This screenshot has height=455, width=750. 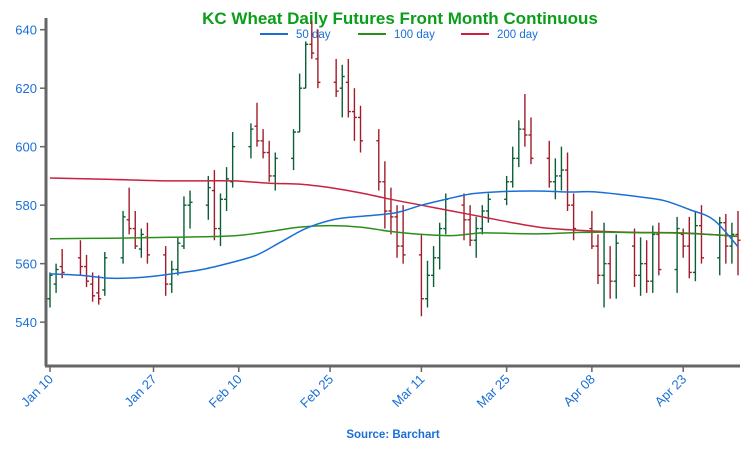 I want to click on legend-item: 50 day, so click(x=295, y=35).